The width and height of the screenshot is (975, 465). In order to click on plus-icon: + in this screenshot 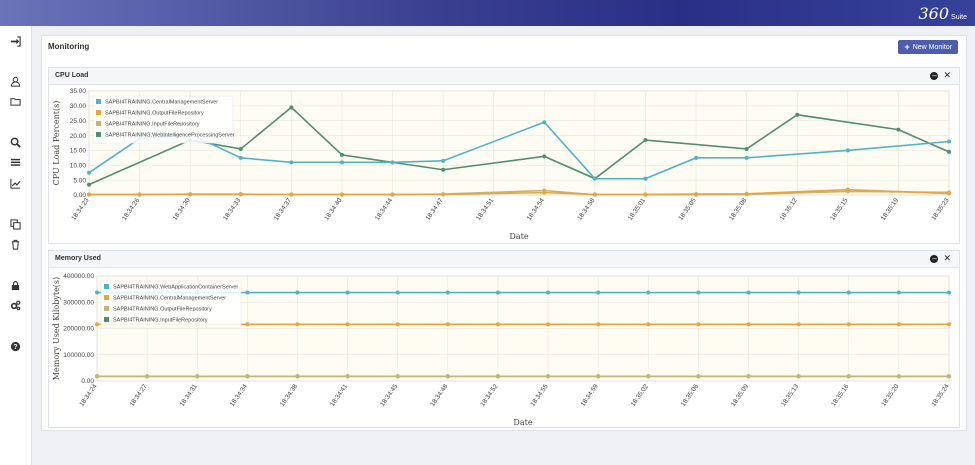, I will do `click(907, 47)`.